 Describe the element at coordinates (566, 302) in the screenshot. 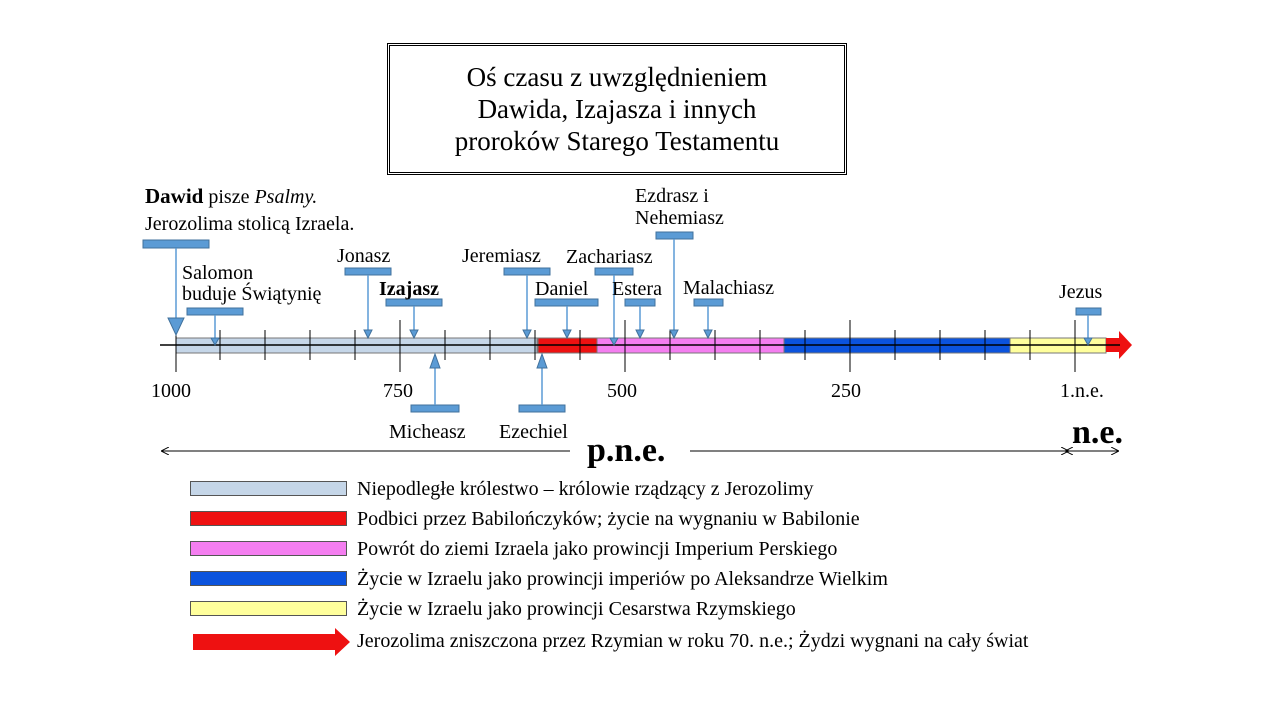

I see `marker-daniel` at that location.